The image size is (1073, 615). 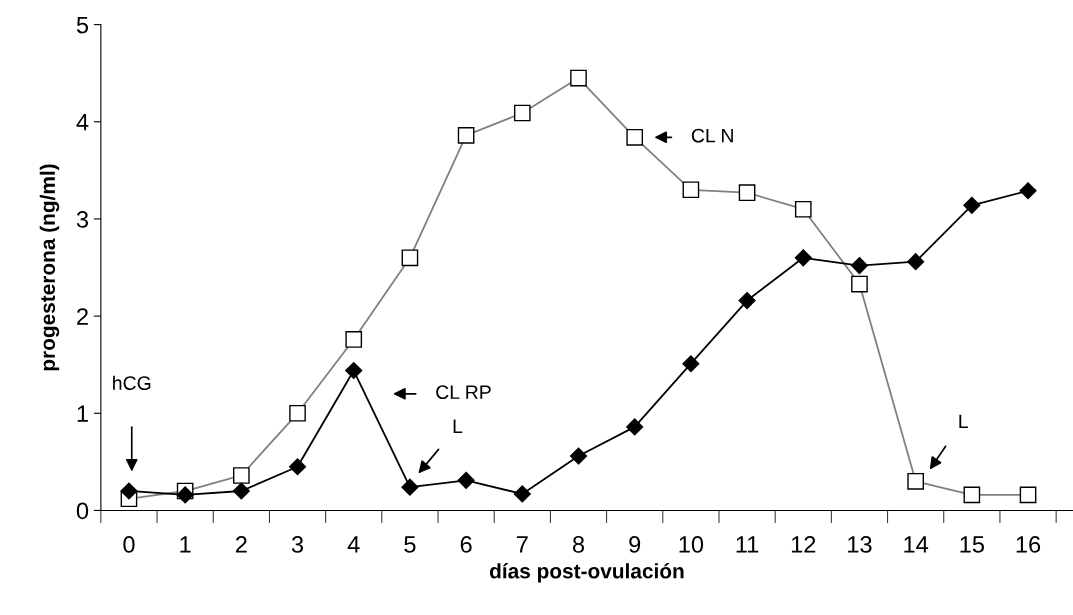 What do you see at coordinates (410, 544) in the screenshot?
I see `x-tick-label: 5` at bounding box center [410, 544].